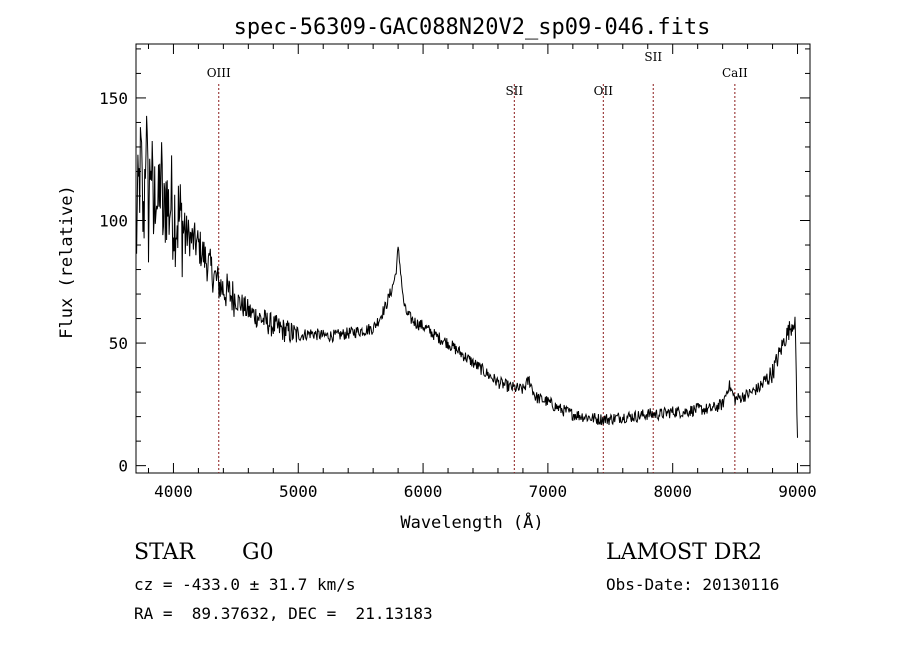 This screenshot has height=649, width=900. What do you see at coordinates (693, 584) in the screenshot?
I see `obs-date-text: Obs-Date: 20130116` at bounding box center [693, 584].